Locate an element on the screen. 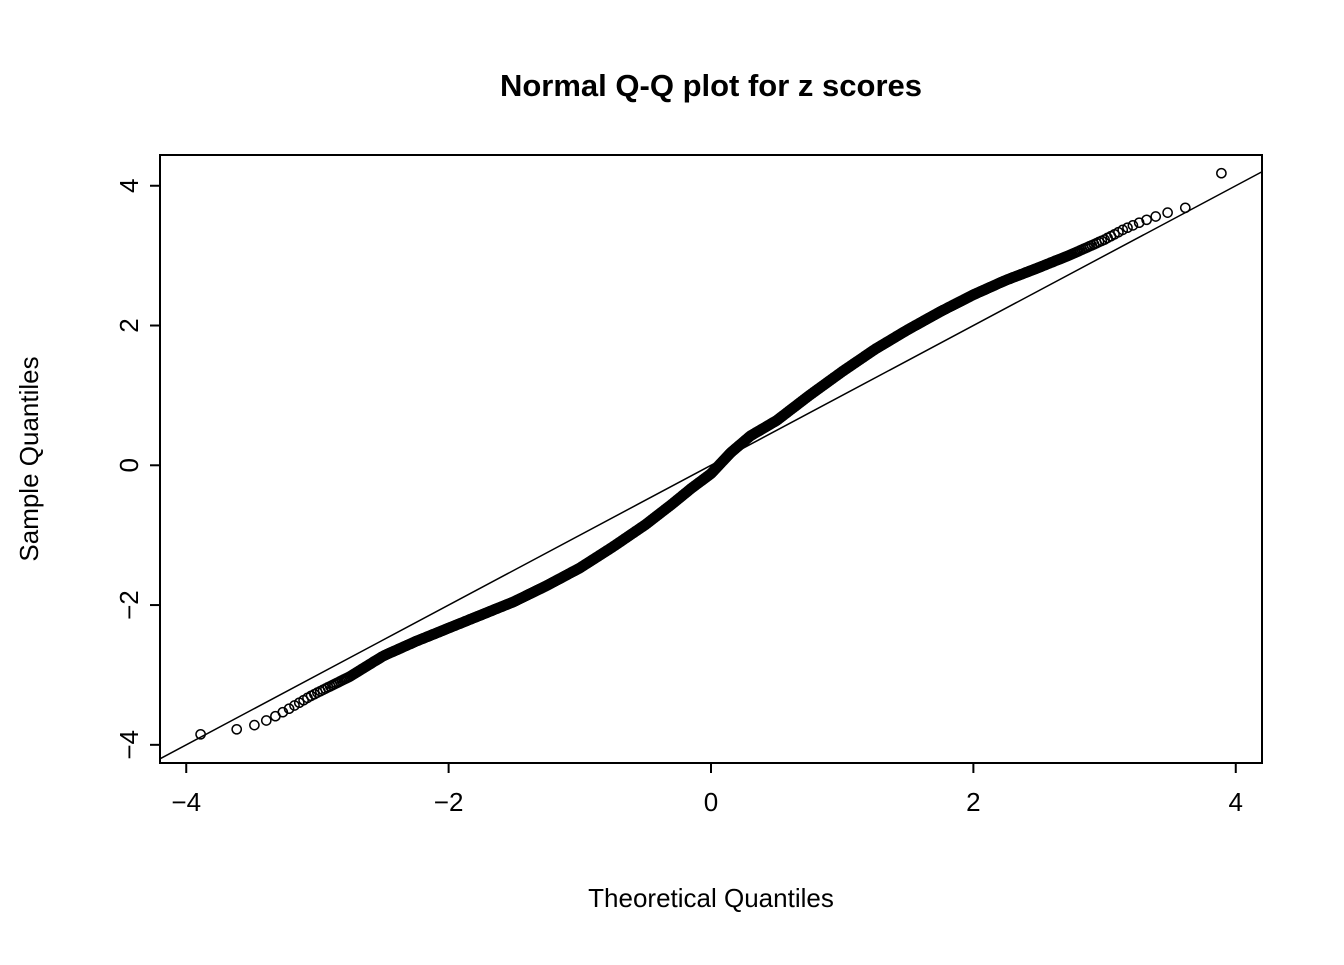  y-tick-label: −4 is located at coordinates (129, 745).